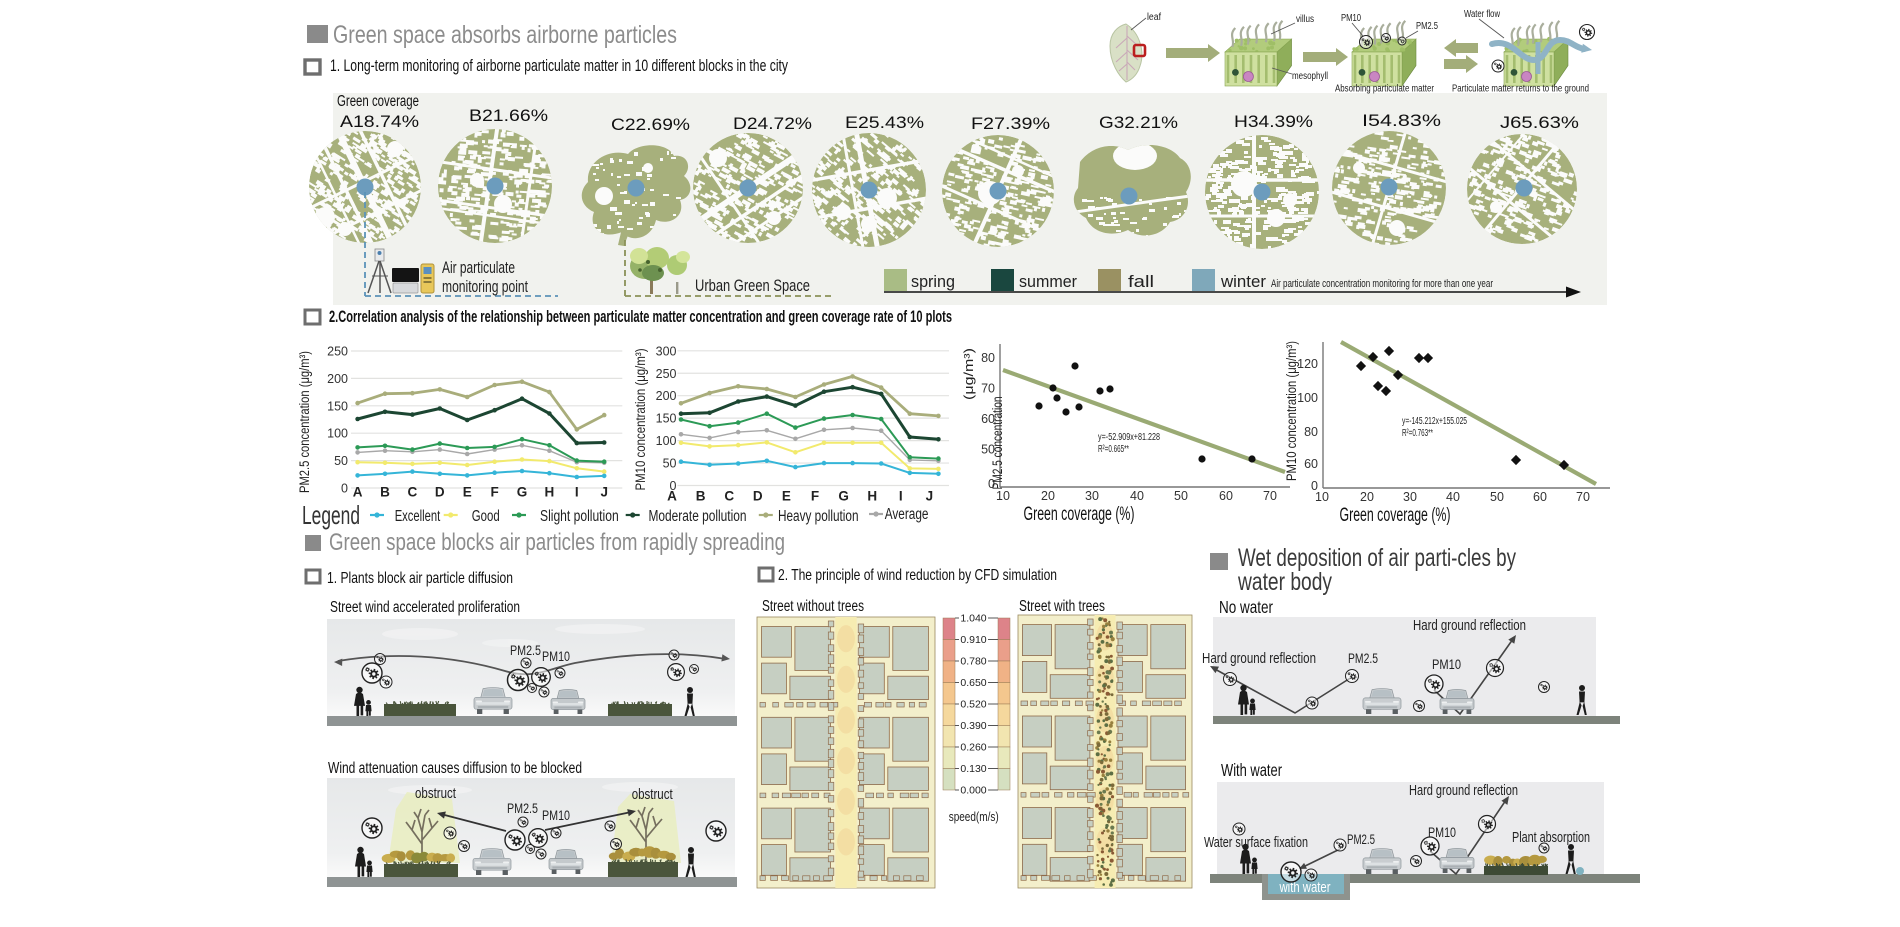 This screenshot has height=927, width=1900. What do you see at coordinates (1377, 558) in the screenshot?
I see `svg-text:Wet deposition of air parti-cl: Wet deposition of air parti-cles by` at bounding box center [1377, 558].